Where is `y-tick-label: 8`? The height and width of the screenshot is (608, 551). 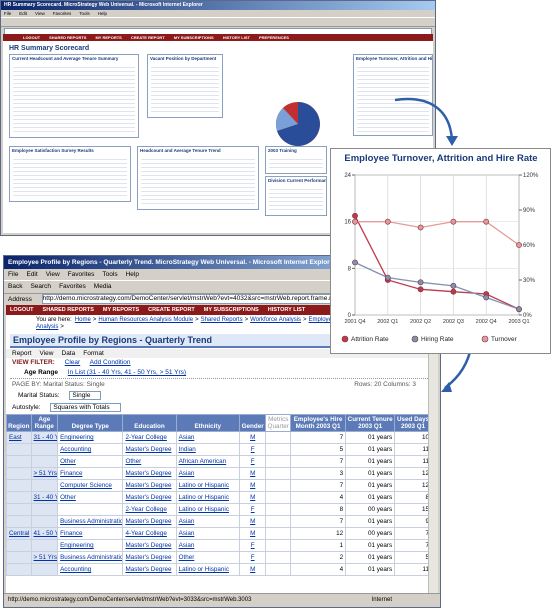 y-tick-label: 8 is located at coordinates (350, 269).